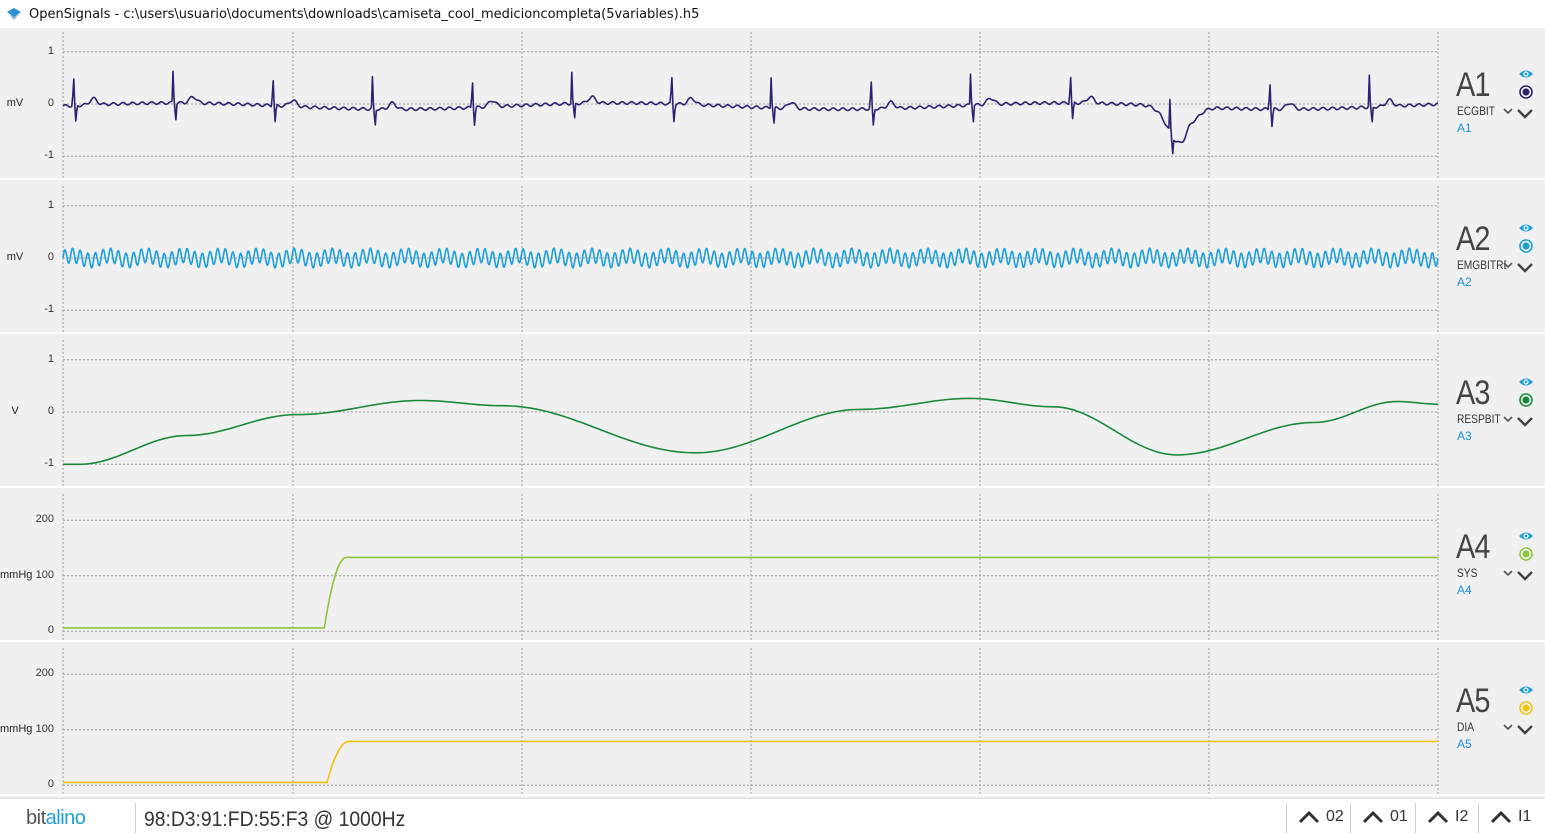  What do you see at coordinates (750, 592) in the screenshot?
I see `signal-trace-a4` at bounding box center [750, 592].